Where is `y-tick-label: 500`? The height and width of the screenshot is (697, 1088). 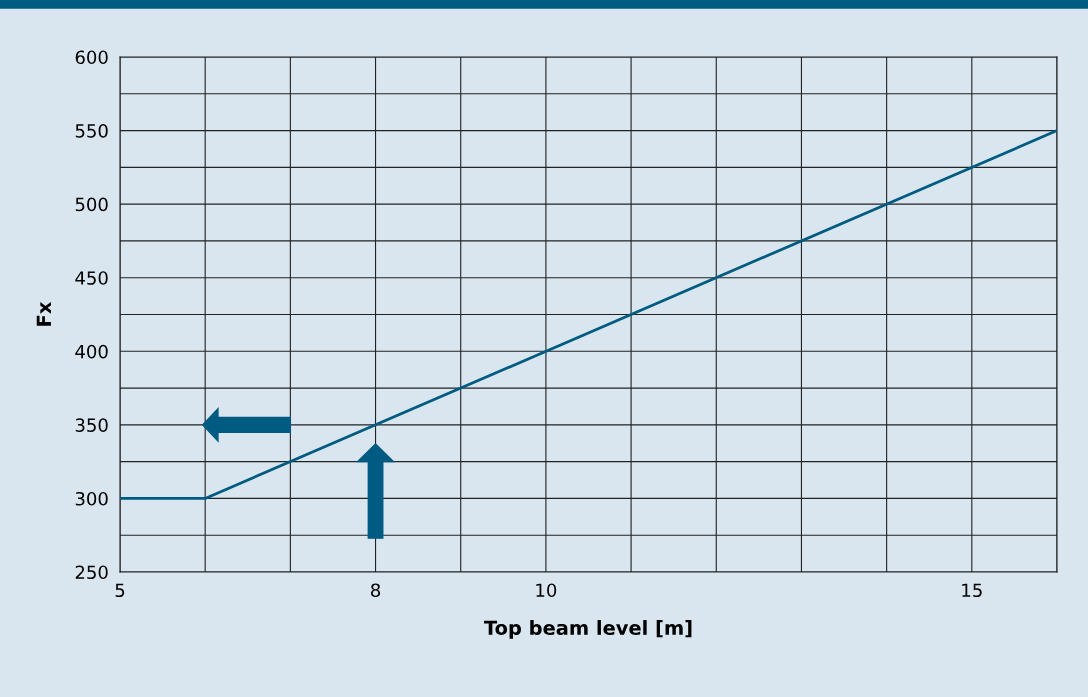
y-tick-label: 500 is located at coordinates (91, 204).